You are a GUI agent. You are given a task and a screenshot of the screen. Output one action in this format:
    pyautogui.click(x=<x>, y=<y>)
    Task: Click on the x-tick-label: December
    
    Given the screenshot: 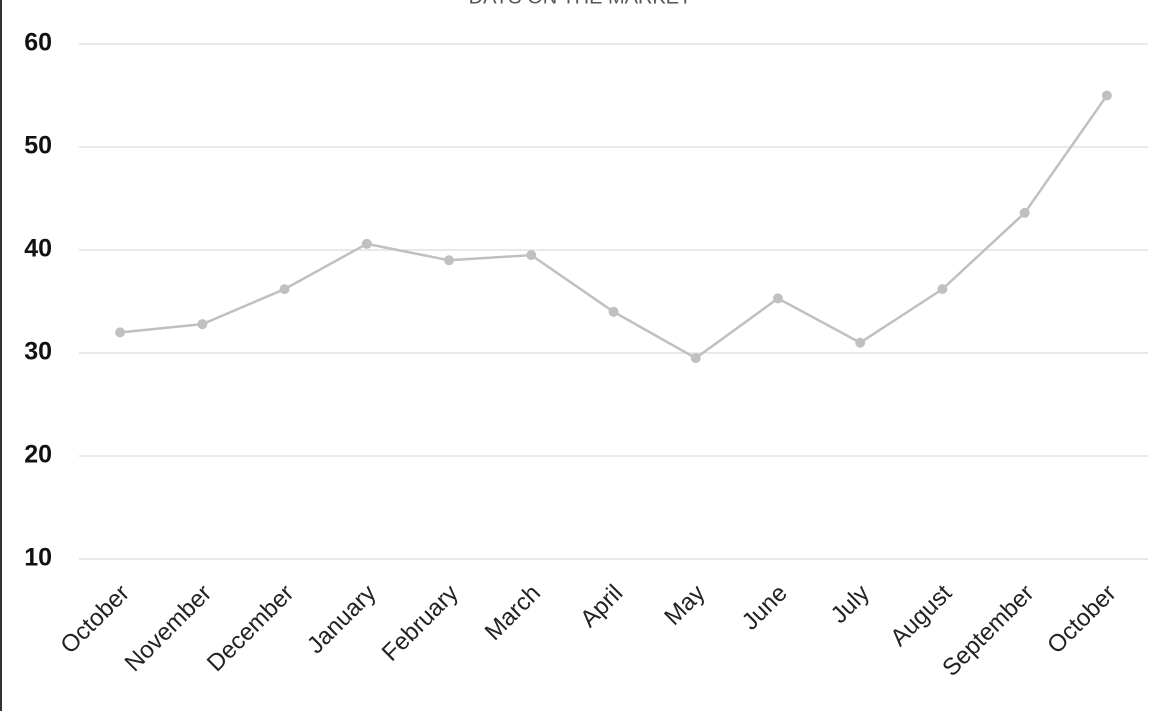 What is the action you would take?
    pyautogui.click(x=250, y=628)
    